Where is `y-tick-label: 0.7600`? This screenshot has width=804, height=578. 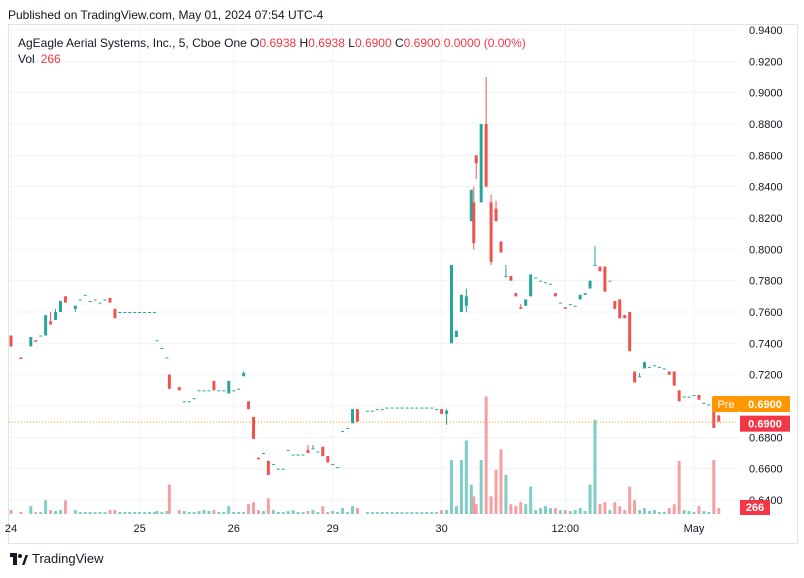
y-tick-label: 0.7600 is located at coordinates (766, 313).